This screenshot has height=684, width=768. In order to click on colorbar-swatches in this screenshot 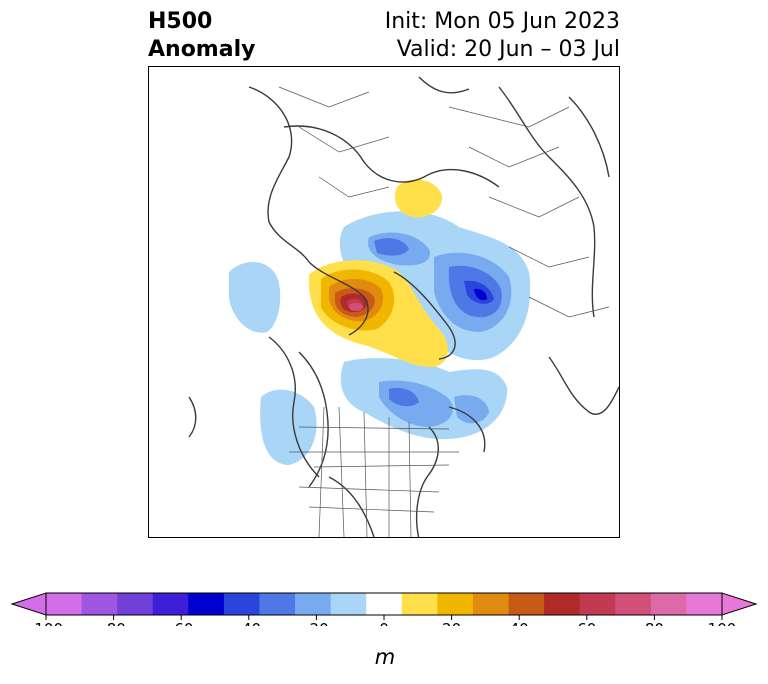, I will do `click(384, 604)`.